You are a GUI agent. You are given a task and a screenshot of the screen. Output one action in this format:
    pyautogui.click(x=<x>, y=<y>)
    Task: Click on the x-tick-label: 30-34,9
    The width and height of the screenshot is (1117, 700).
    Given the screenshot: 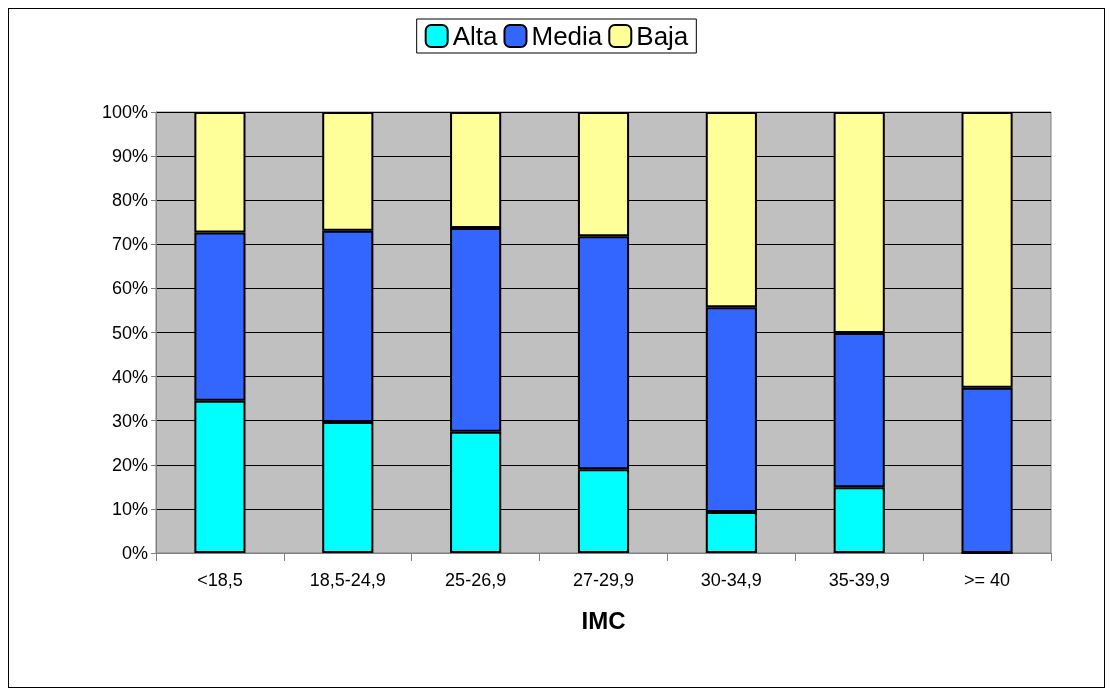 What is the action you would take?
    pyautogui.click(x=731, y=580)
    